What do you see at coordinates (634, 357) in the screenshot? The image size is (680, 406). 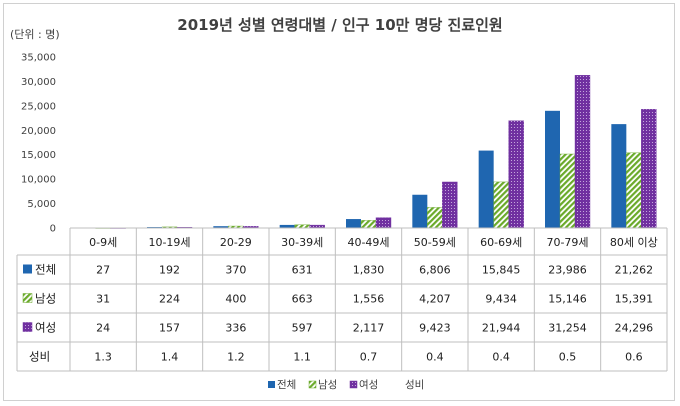 I see `ratio-label: 0.6` at bounding box center [634, 357].